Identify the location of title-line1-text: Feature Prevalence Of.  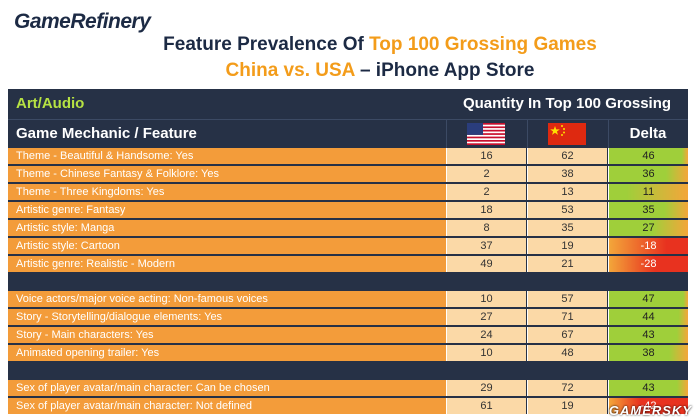
(266, 44).